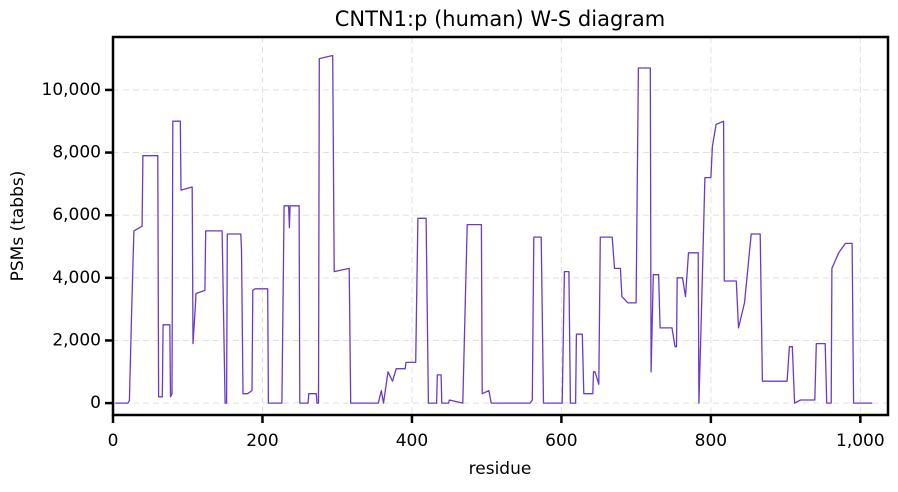 This screenshot has width=898, height=492. Describe the element at coordinates (76, 340) in the screenshot. I see `y-tick-label: 2,000` at that location.